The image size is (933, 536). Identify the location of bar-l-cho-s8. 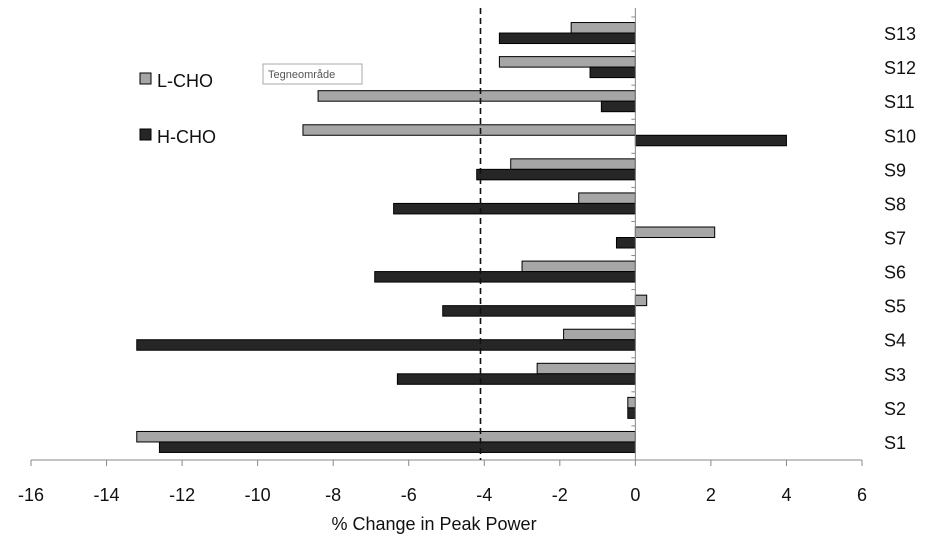
(607, 198).